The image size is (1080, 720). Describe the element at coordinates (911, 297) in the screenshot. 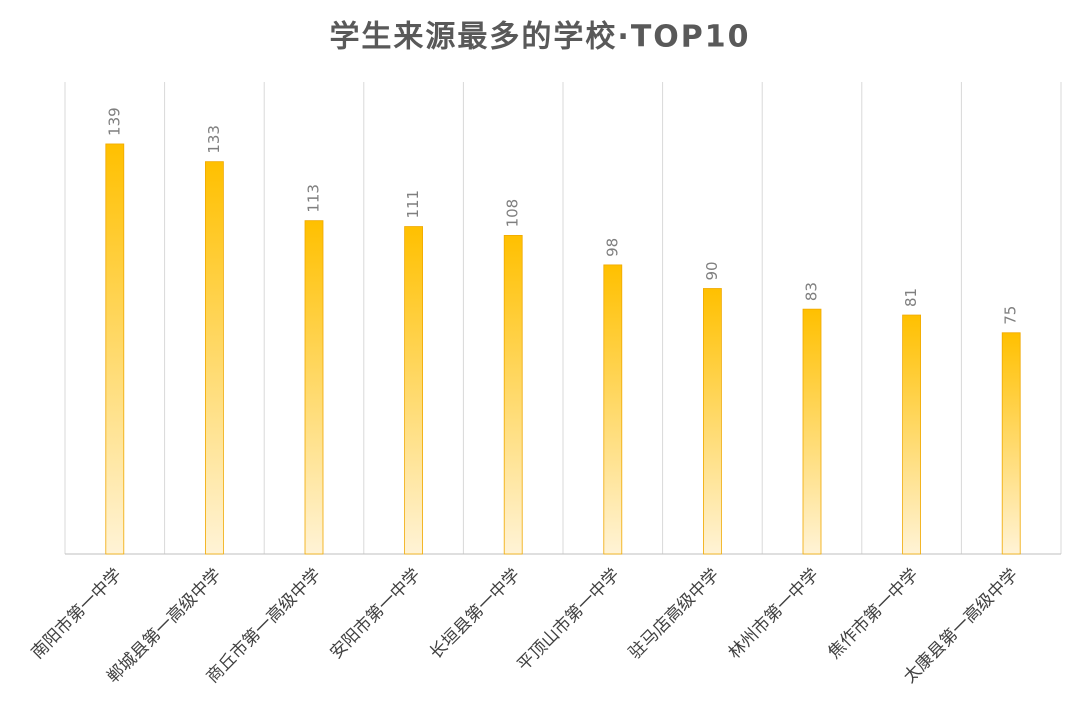

I see `value-label: 81` at that location.